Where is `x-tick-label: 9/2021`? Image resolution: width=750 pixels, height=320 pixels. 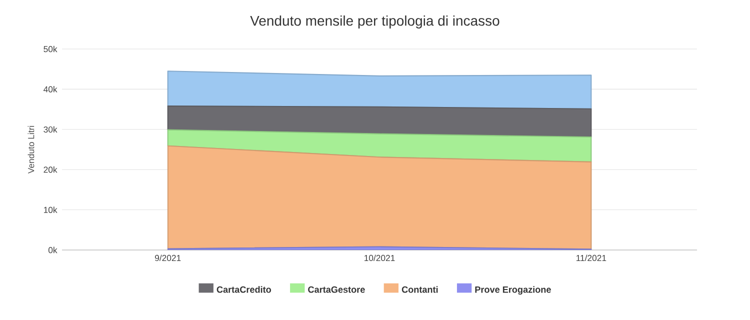 x-tick-label: 9/2021 is located at coordinates (167, 258).